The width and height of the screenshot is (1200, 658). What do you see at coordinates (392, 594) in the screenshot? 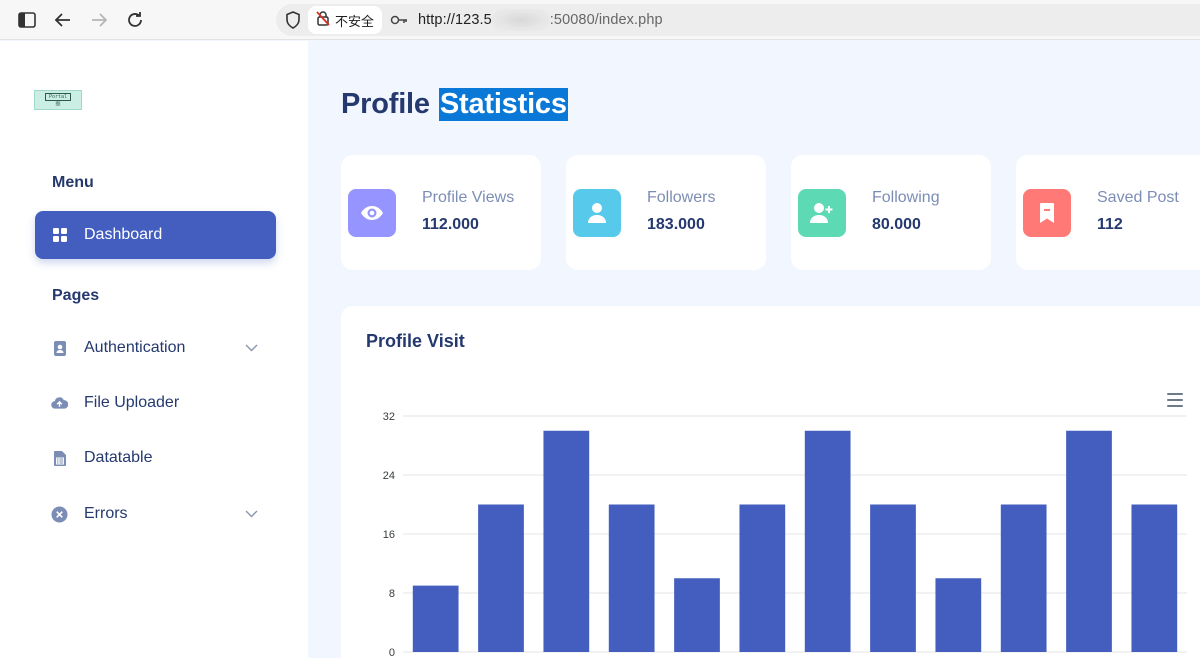
I see `y-tick-label: 8` at bounding box center [392, 594].